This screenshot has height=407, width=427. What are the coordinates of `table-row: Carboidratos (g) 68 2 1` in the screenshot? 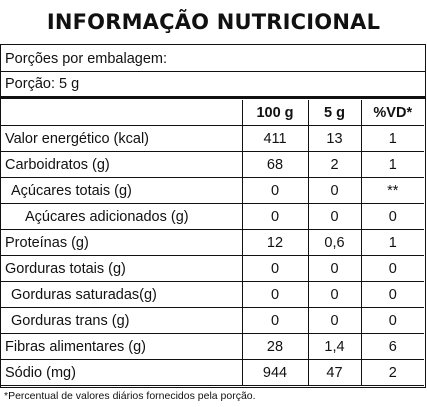 It's located at (212, 164).